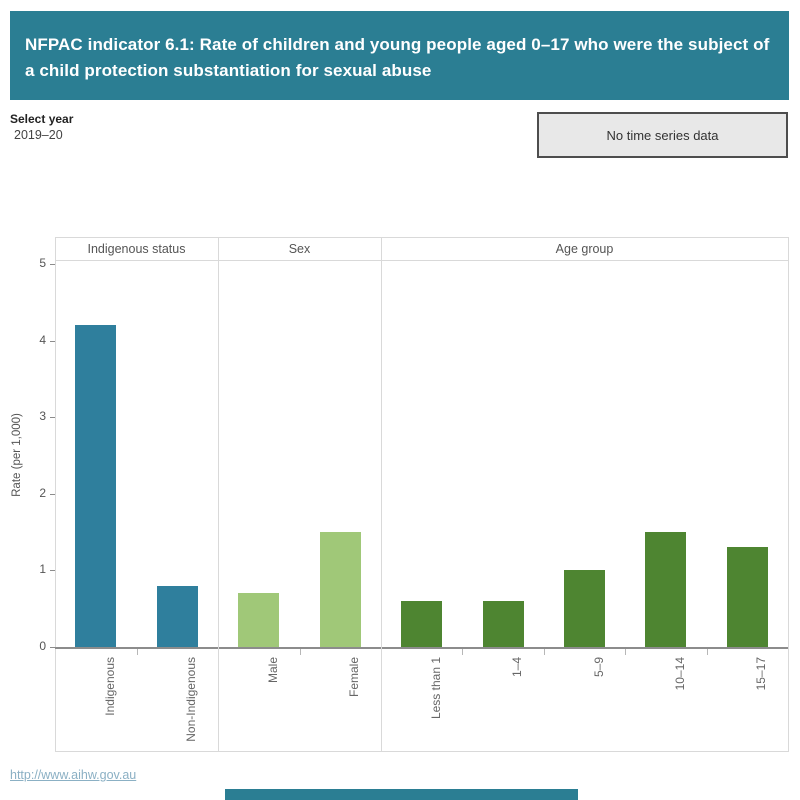 The image size is (800, 800). Describe the element at coordinates (42, 119) in the screenshot. I see `select-year-label: Select year` at that location.